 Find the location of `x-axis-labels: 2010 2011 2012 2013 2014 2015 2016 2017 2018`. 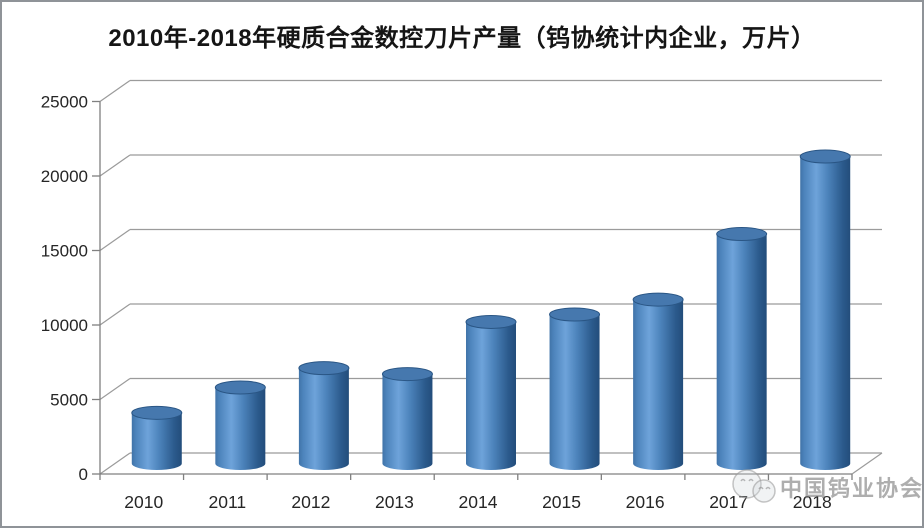

x-axis-labels: 2010 2011 2012 2013 2014 2015 2016 2017 2018 is located at coordinates (477, 502).